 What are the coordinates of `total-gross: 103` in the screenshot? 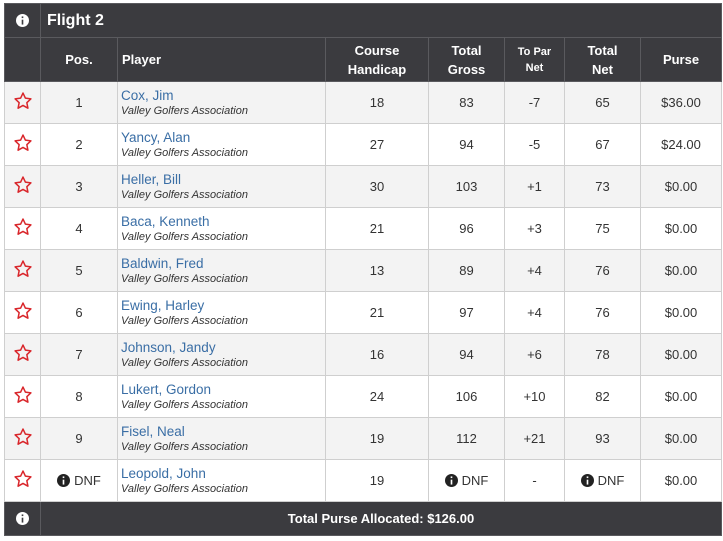 It's located at (466, 186).